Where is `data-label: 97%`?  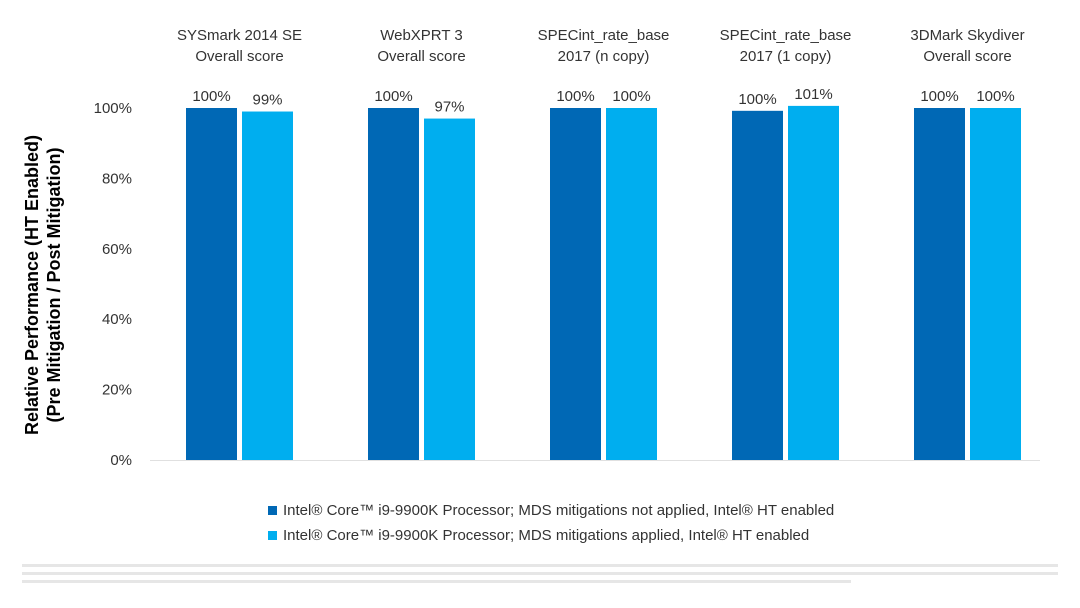 data-label: 97% is located at coordinates (449, 107).